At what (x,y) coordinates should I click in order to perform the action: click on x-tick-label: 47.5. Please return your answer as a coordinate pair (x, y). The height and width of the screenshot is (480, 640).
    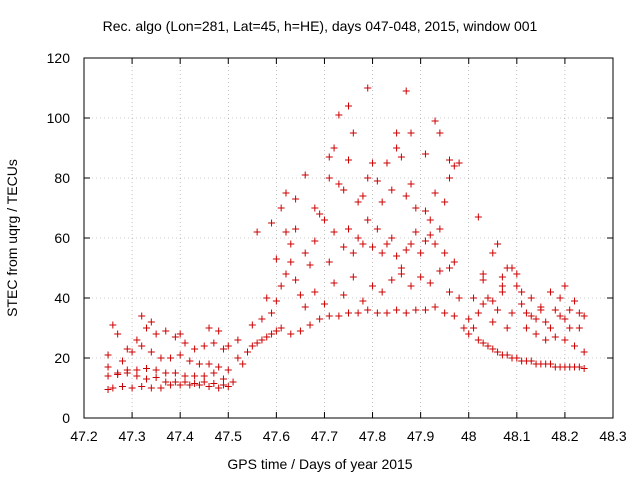
    Looking at the image, I should click on (228, 436).